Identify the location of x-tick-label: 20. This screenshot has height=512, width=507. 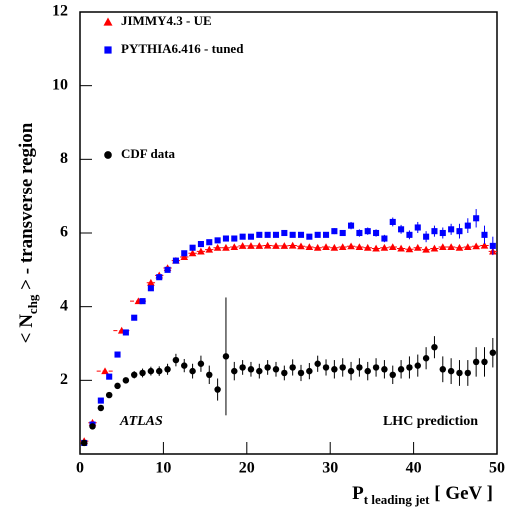
(247, 468).